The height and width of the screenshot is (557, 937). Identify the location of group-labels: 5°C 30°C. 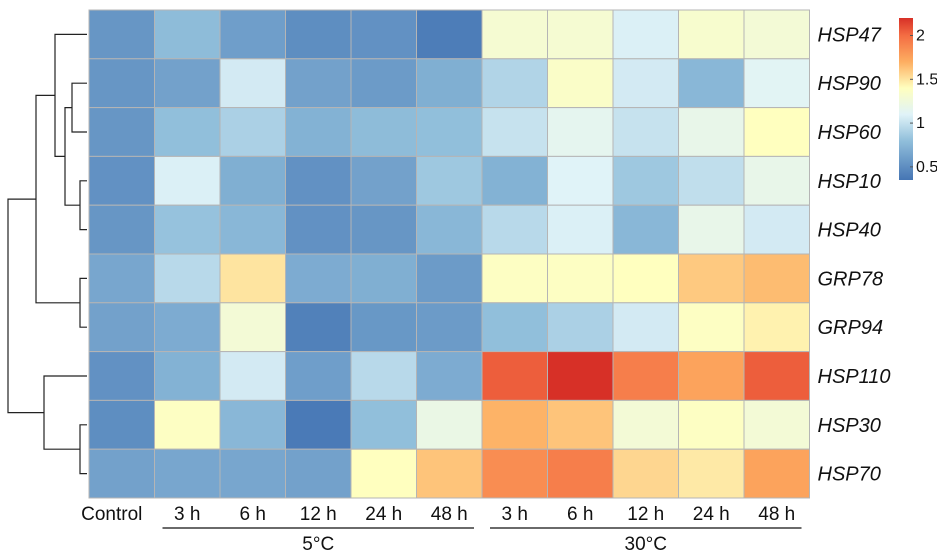
(482, 541).